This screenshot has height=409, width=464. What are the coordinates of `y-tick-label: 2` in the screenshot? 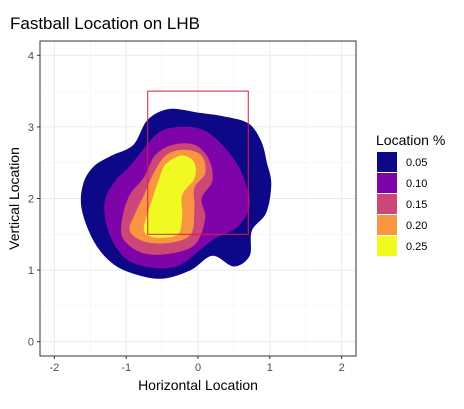 It's located at (31, 200).